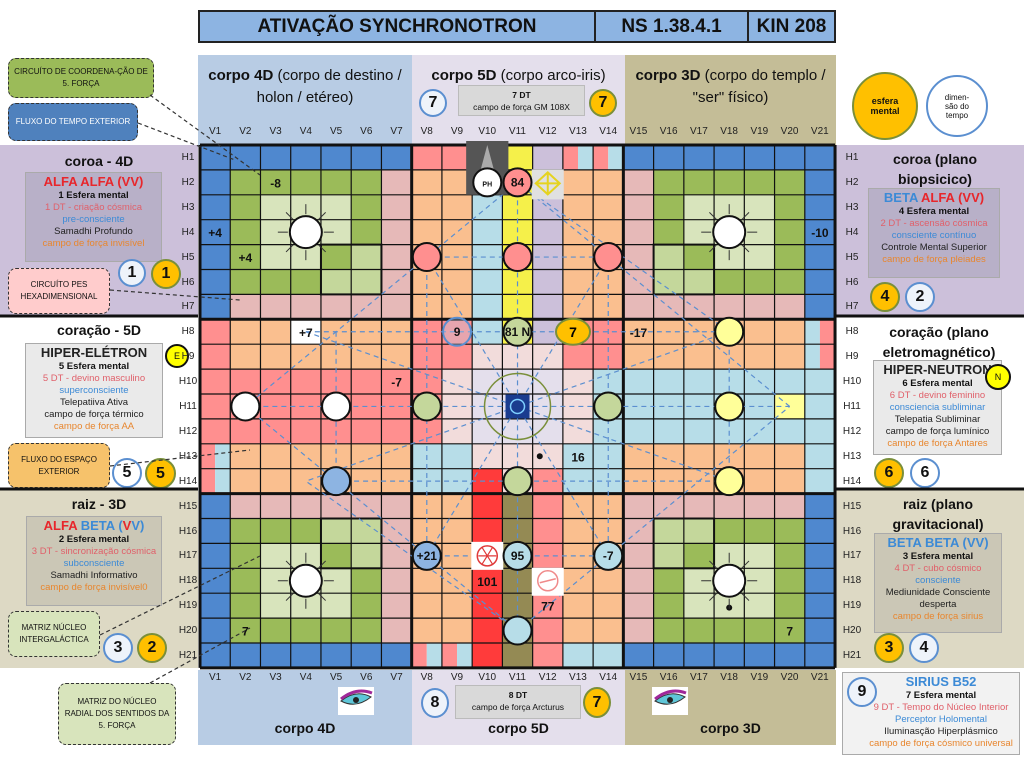 The width and height of the screenshot is (1024, 758). What do you see at coordinates (329, 86) in the screenshot?
I see `band-subtitle: (corpo de destino / holon / etéreo)` at bounding box center [329, 86].